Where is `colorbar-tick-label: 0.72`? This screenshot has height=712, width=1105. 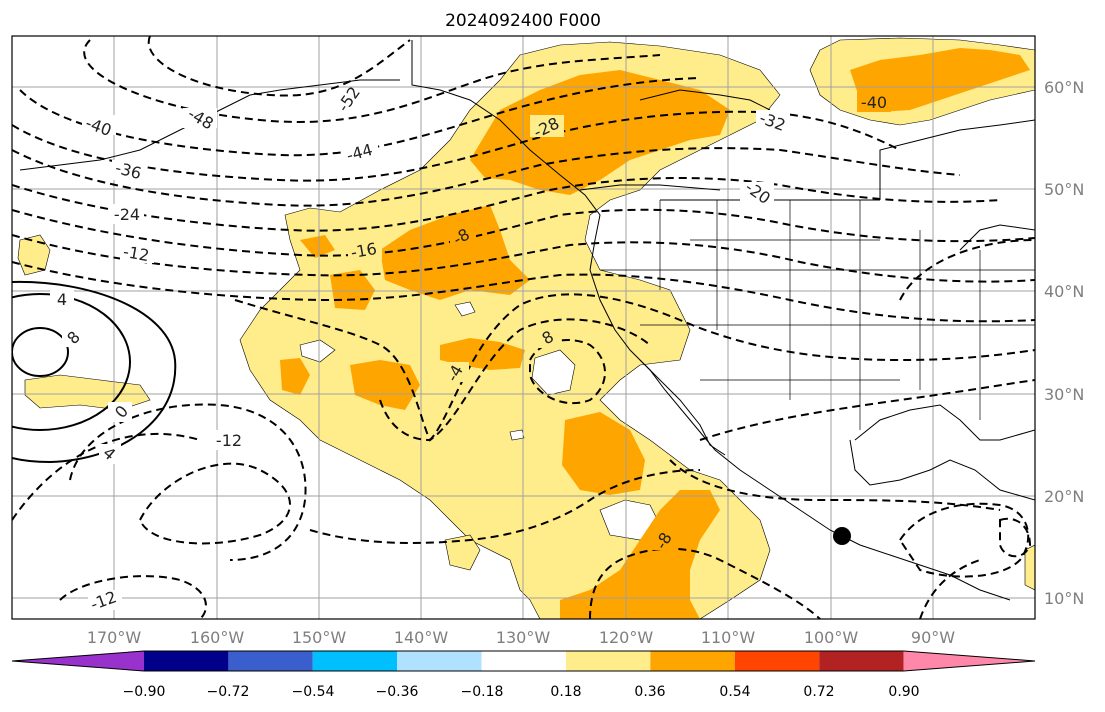 colorbar-tick-label: 0.72 is located at coordinates (818, 692).